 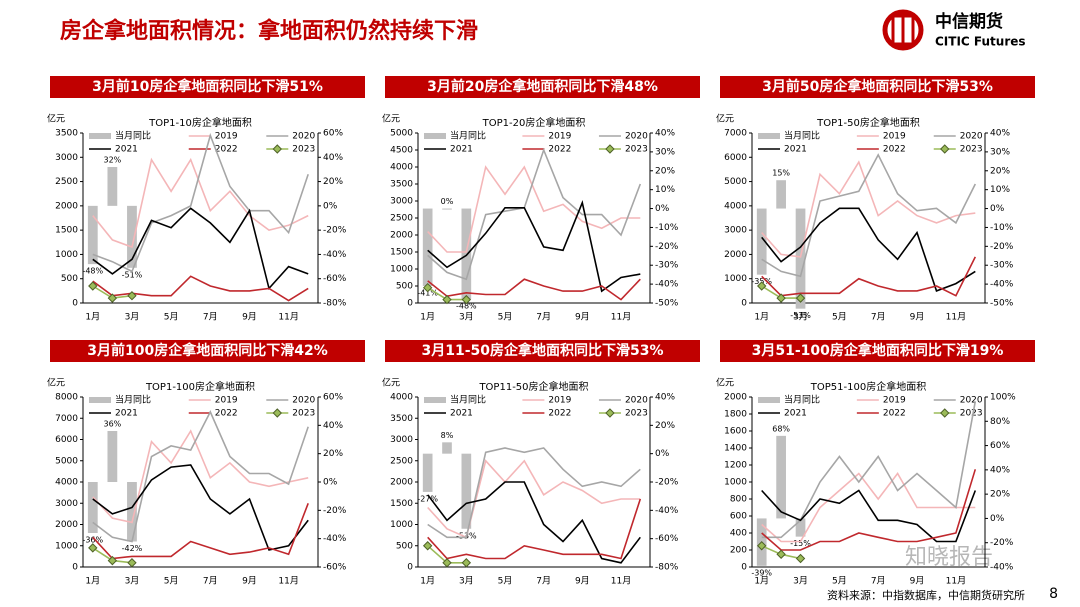 I want to click on bar-value-label: -42%, so click(x=132, y=548).